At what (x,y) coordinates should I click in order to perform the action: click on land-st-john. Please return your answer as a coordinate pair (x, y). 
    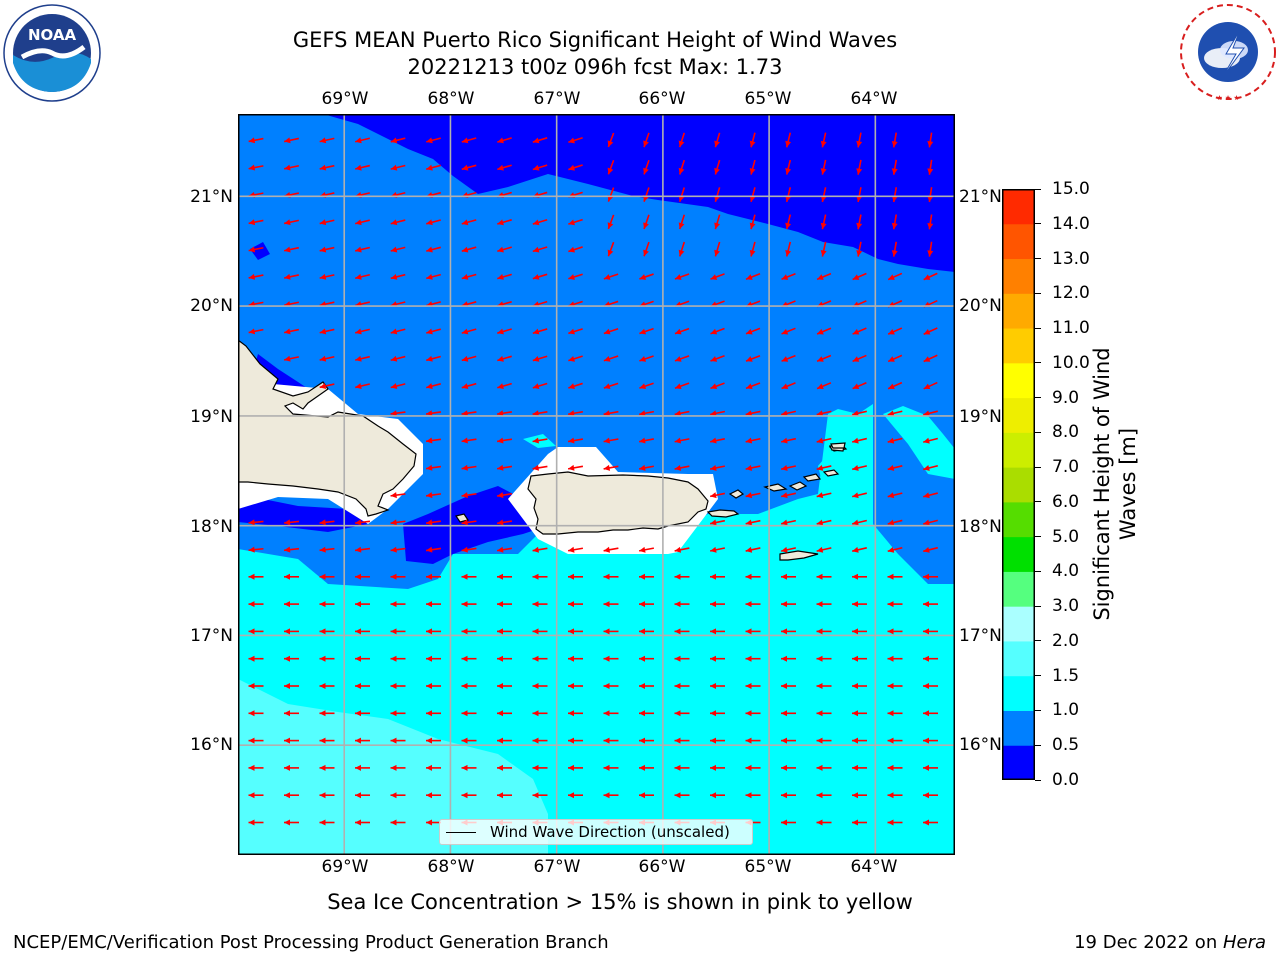
    Looking at the image, I should click on (798, 486).